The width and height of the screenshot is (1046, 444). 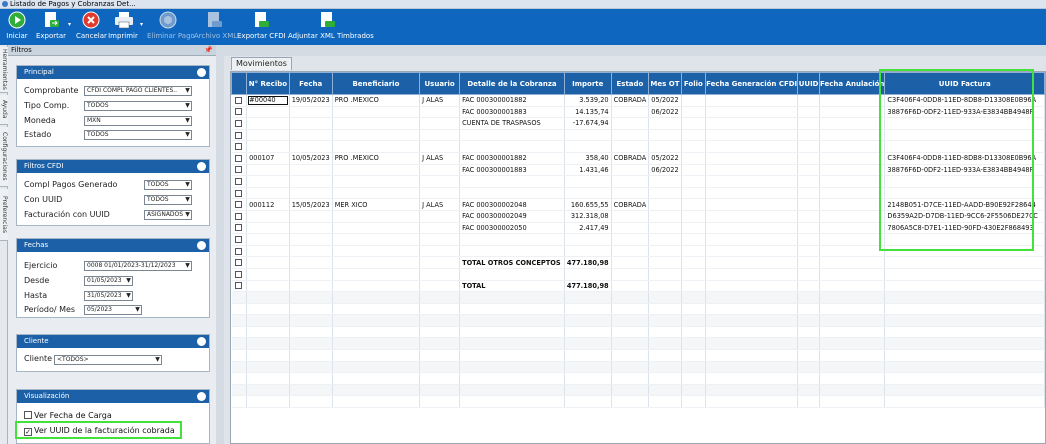 I want to click on moneda-select: MXN ▼, so click(x=138, y=121).